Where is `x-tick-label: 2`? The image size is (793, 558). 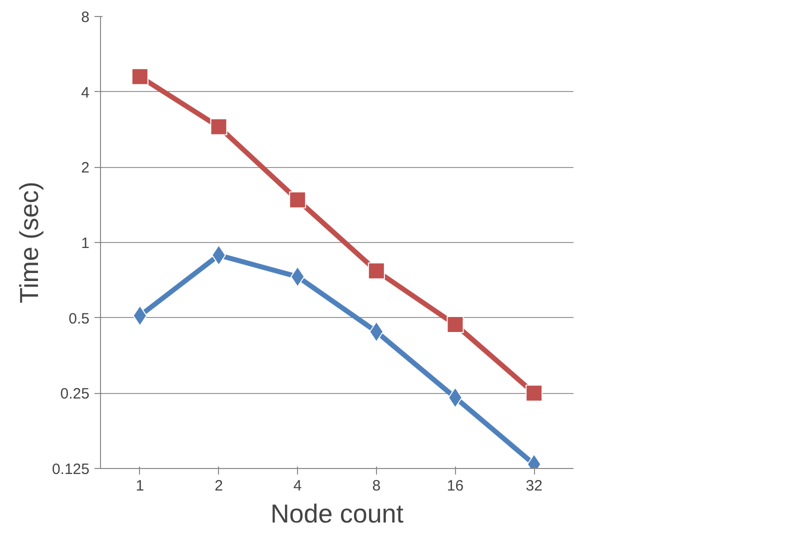
x-tick-label: 2 is located at coordinates (218, 486).